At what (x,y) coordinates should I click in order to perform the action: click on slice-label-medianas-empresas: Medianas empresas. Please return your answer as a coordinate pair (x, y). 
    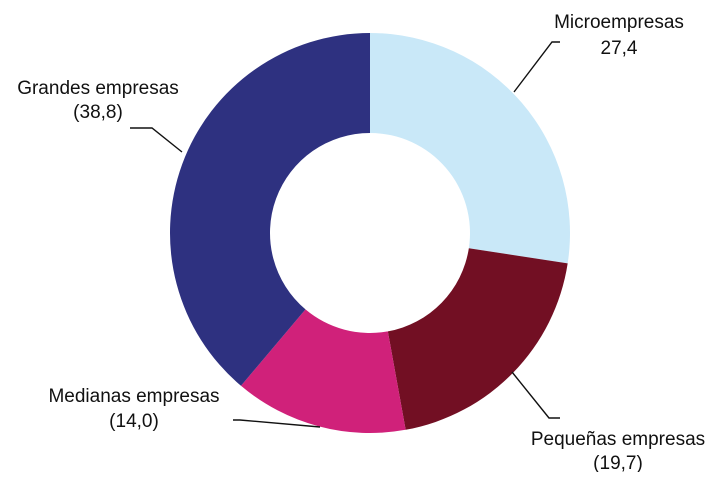
    Looking at the image, I should click on (133, 396).